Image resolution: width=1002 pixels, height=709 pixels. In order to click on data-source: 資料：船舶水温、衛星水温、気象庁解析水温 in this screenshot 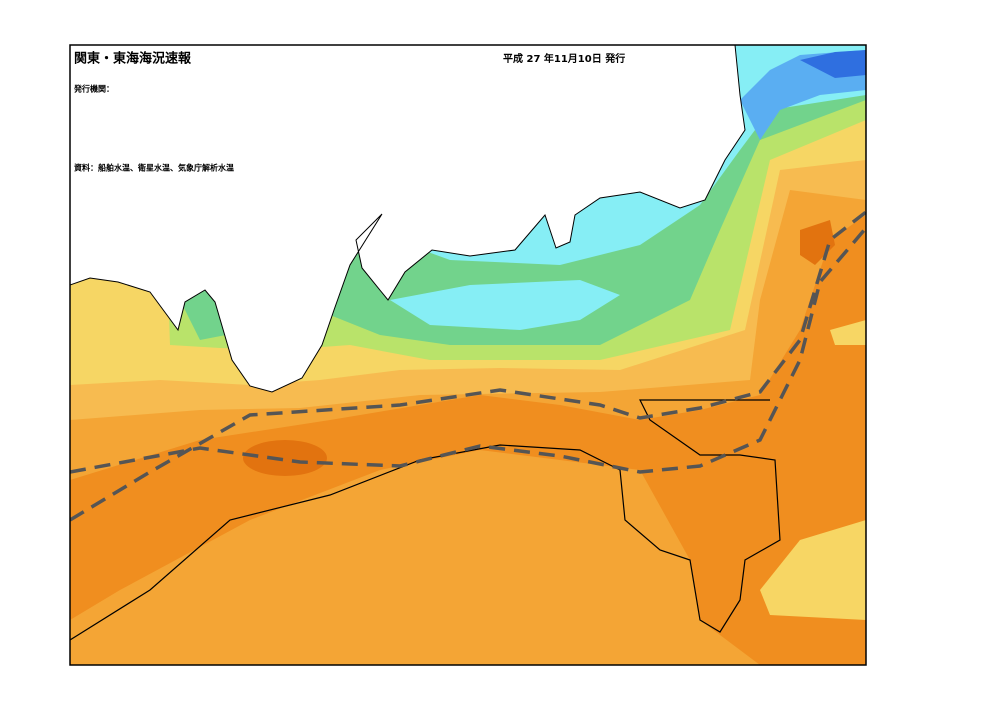, I will do `click(154, 168)`.